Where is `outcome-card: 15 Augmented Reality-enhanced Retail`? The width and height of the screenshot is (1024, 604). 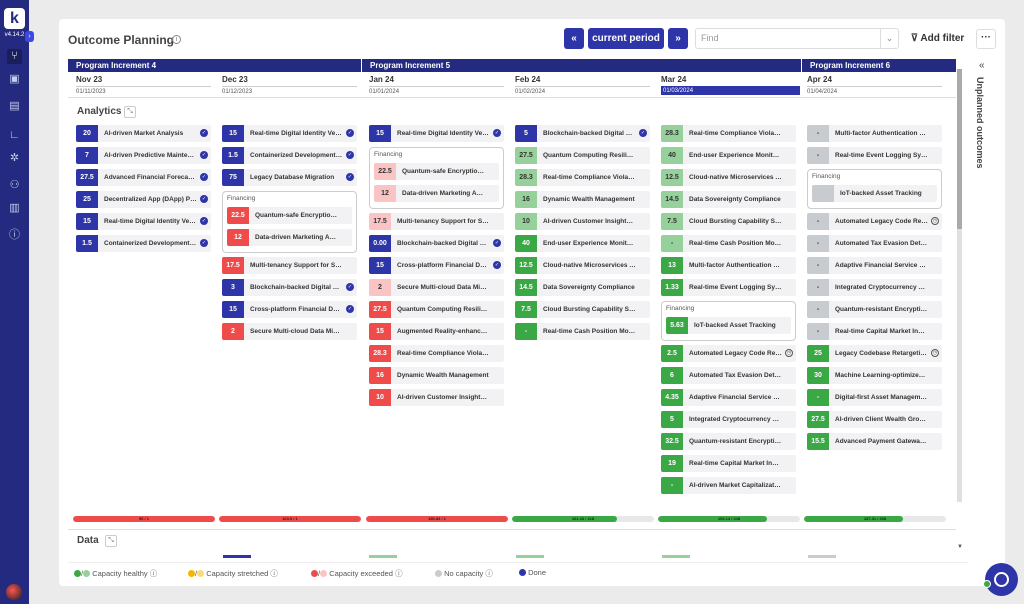 outcome-card: 15 Augmented Reality-enhanced Retail is located at coordinates (436, 331).